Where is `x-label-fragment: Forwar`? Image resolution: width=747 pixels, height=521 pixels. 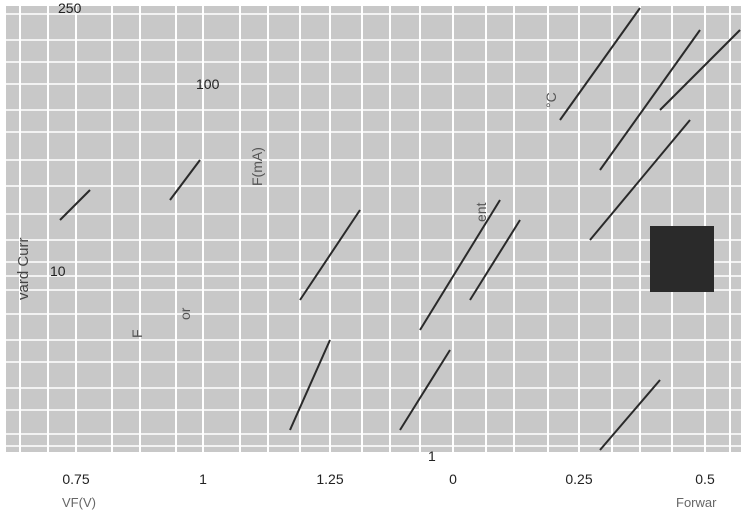 x-label-fragment: Forwar is located at coordinates (696, 502).